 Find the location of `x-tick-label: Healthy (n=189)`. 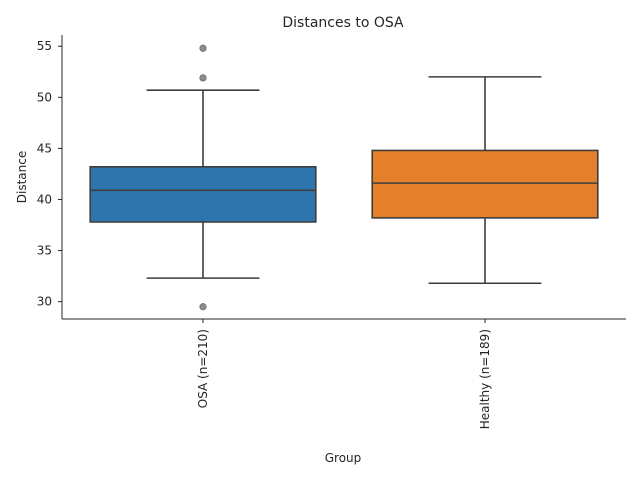

x-tick-label: Healthy (n=189) is located at coordinates (485, 379).